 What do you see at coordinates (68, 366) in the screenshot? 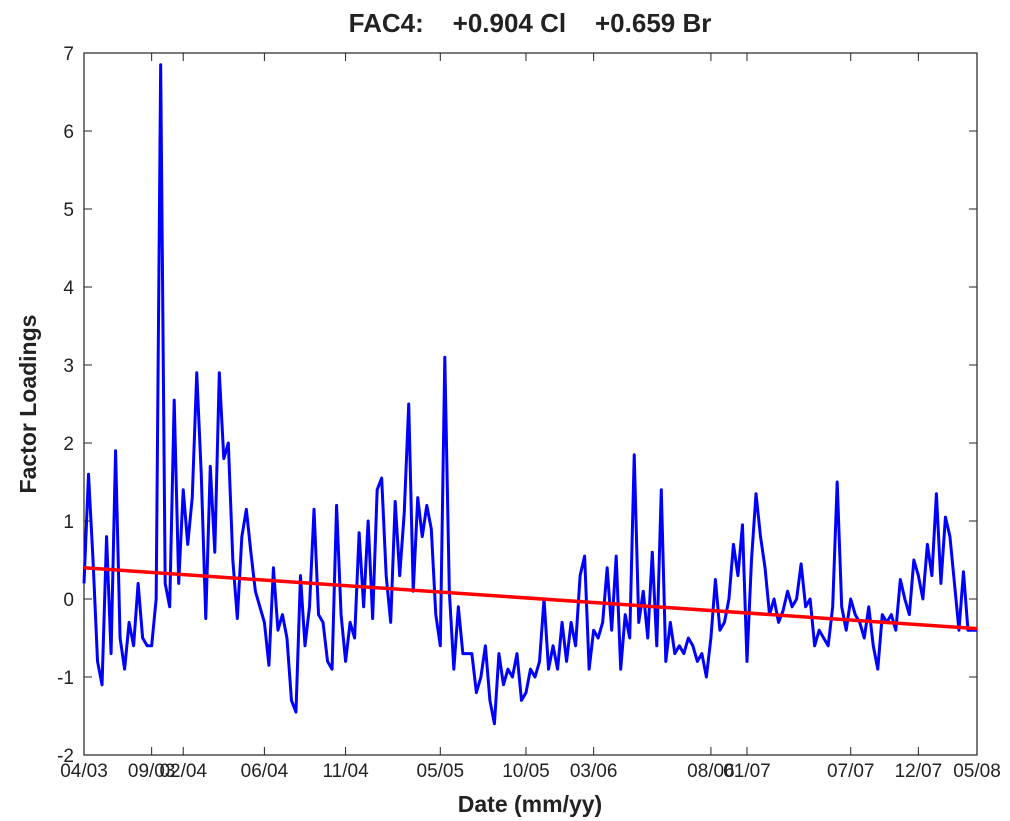
I see `y-tick-label: 3` at bounding box center [68, 366].